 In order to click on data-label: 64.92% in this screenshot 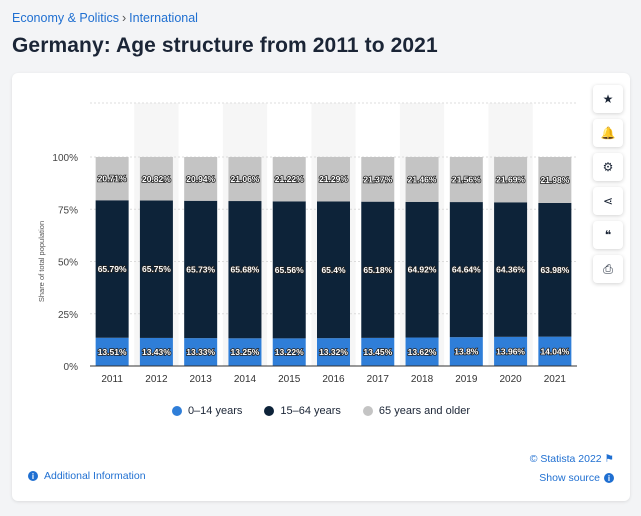, I will do `click(422, 270)`.